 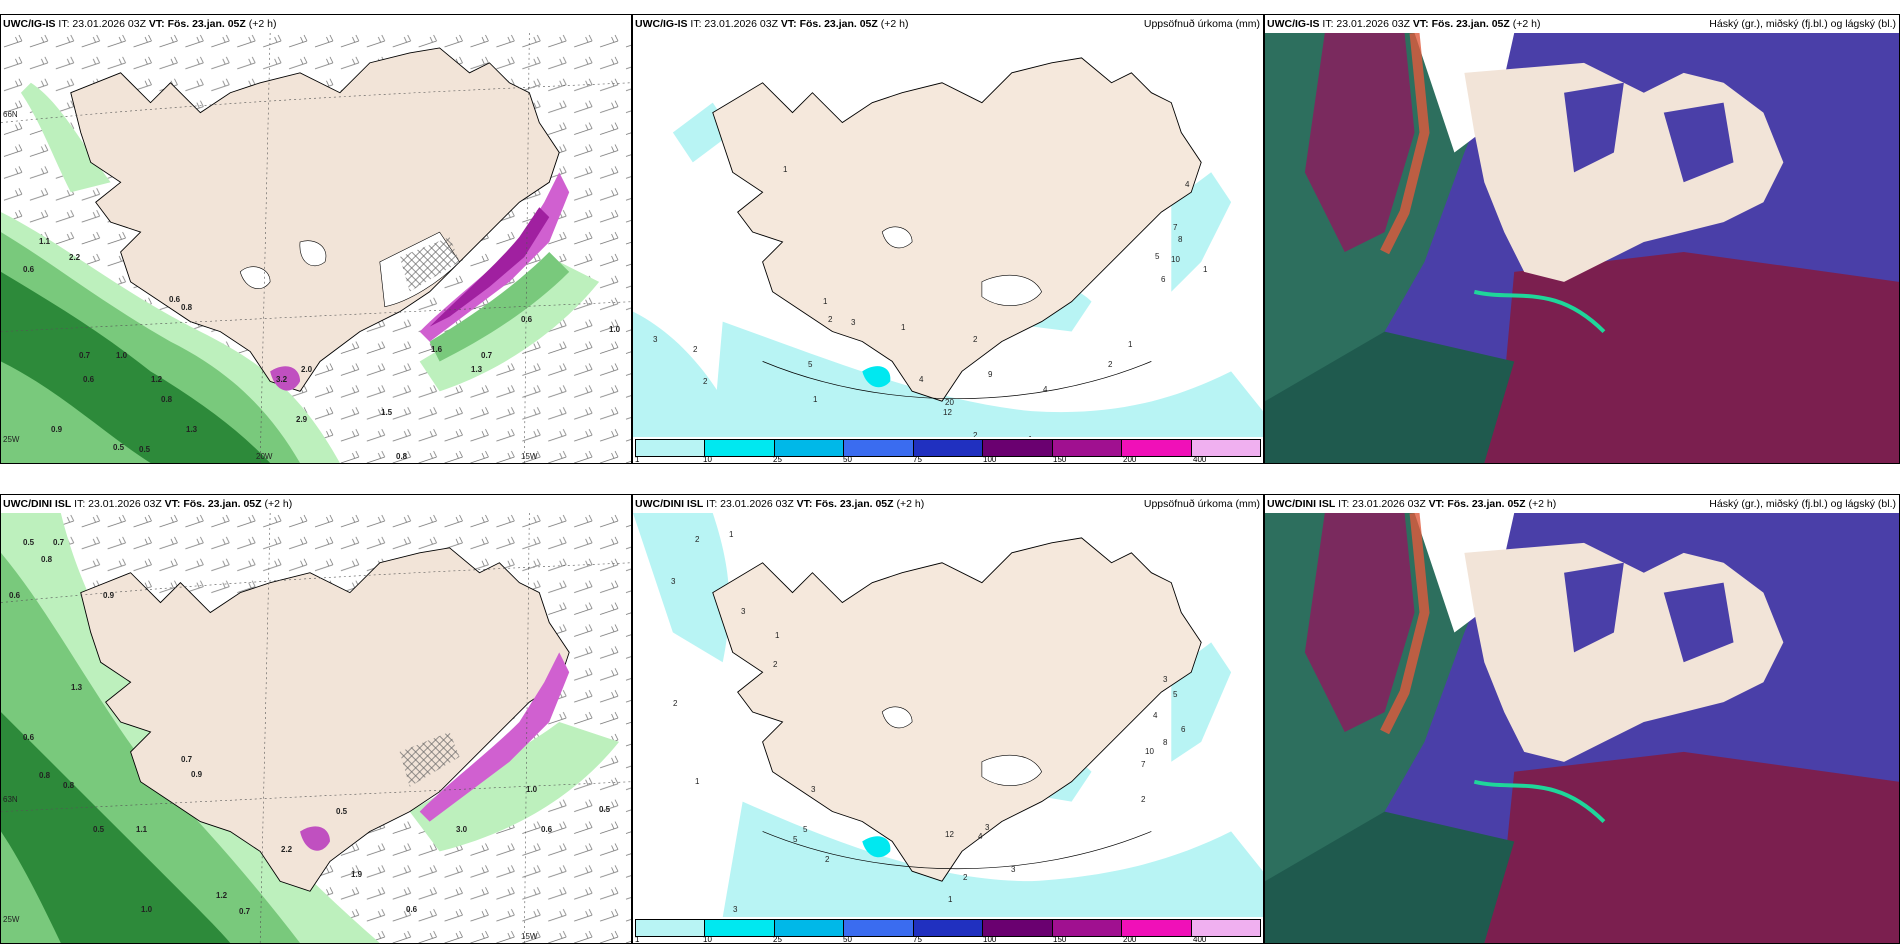 I want to click on model-name: UWC/IG-IS, so click(x=29, y=24).